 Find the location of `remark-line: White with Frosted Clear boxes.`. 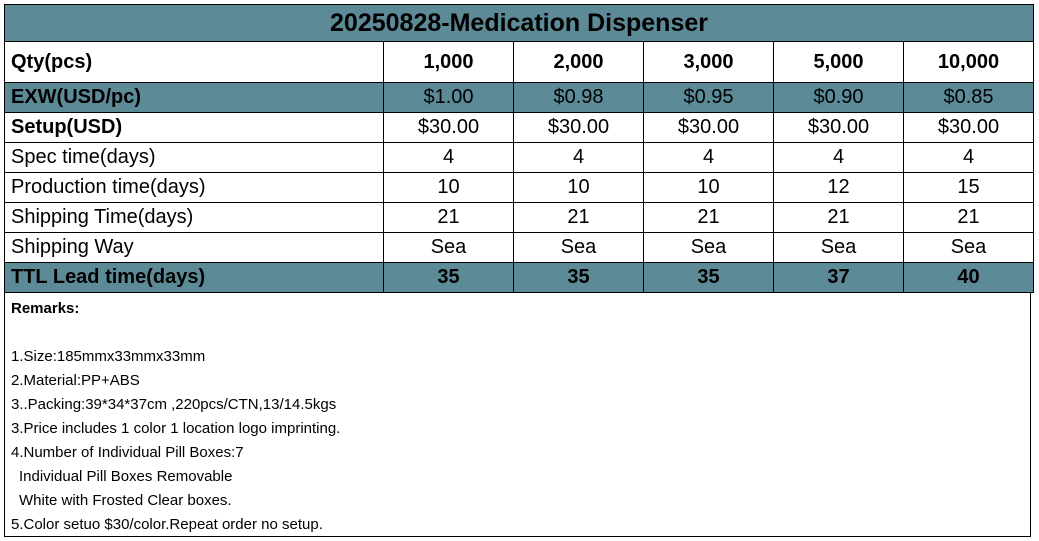

remark-line: White with Frosted Clear boxes. is located at coordinates (125, 500).